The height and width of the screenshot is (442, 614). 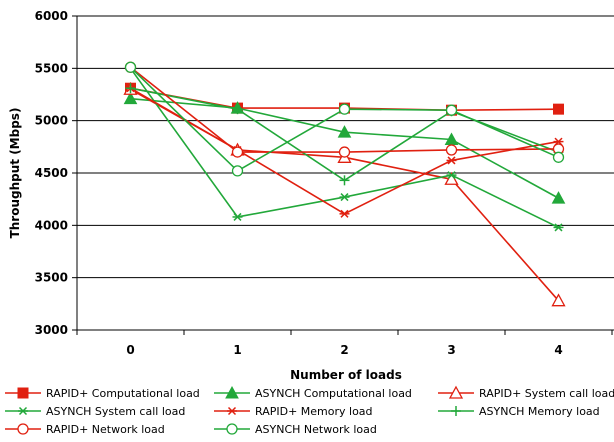 What do you see at coordinates (51, 330) in the screenshot?
I see `y-tick-label: 3000` at bounding box center [51, 330].